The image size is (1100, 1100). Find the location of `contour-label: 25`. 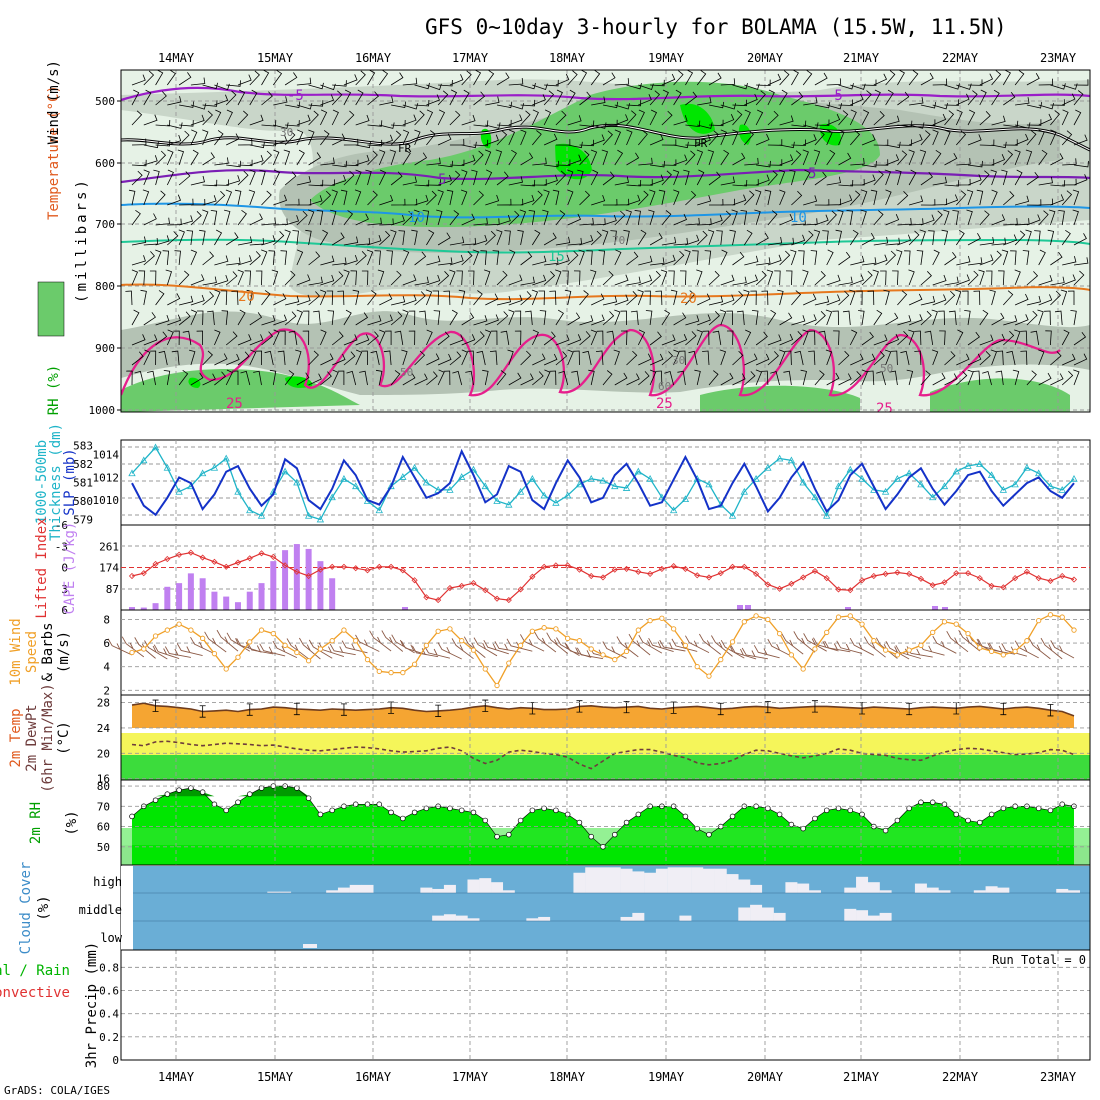

contour-label: 25 is located at coordinates (664, 404).